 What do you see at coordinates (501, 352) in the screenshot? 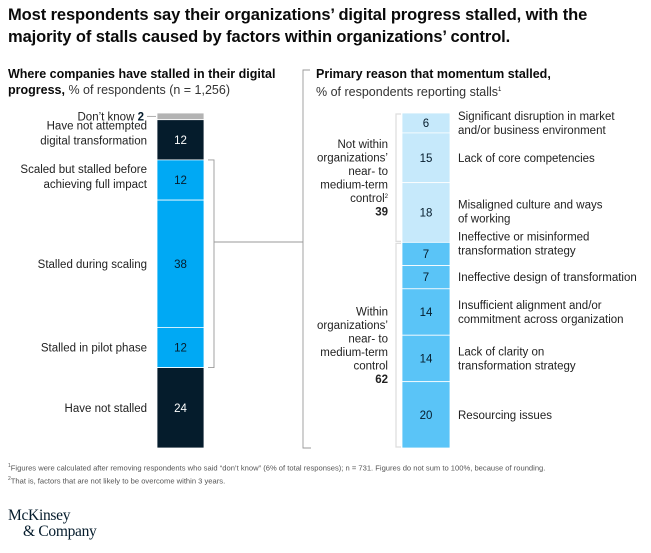
I see `right-reason-label: Lack of clarity on` at bounding box center [501, 352].